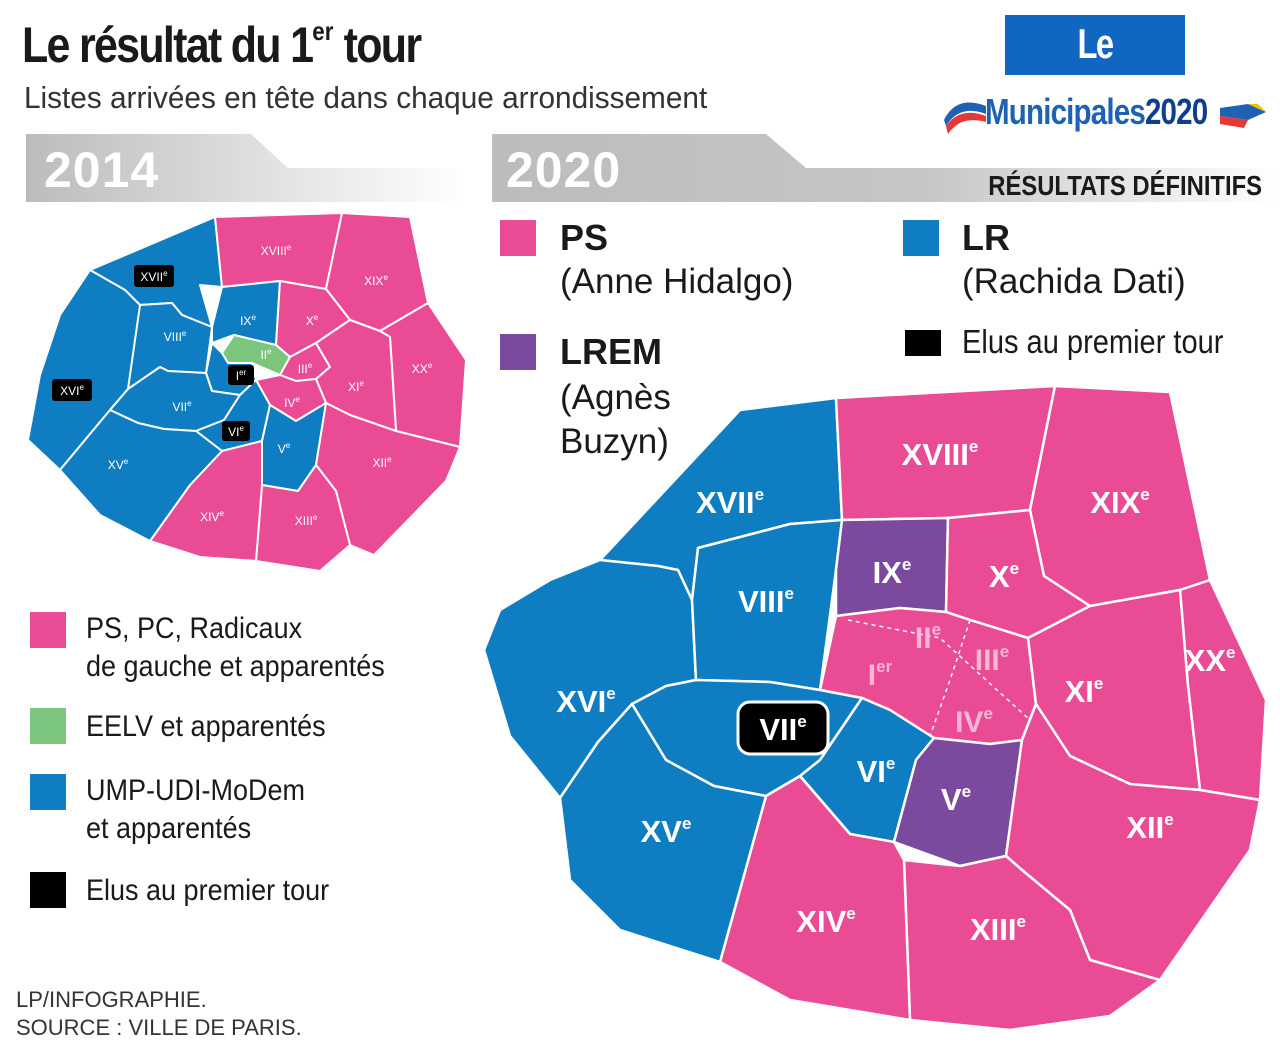  I want to click on map-2014-elected-badges: XVIIe XVIe Ier VIe, so click(153, 353).